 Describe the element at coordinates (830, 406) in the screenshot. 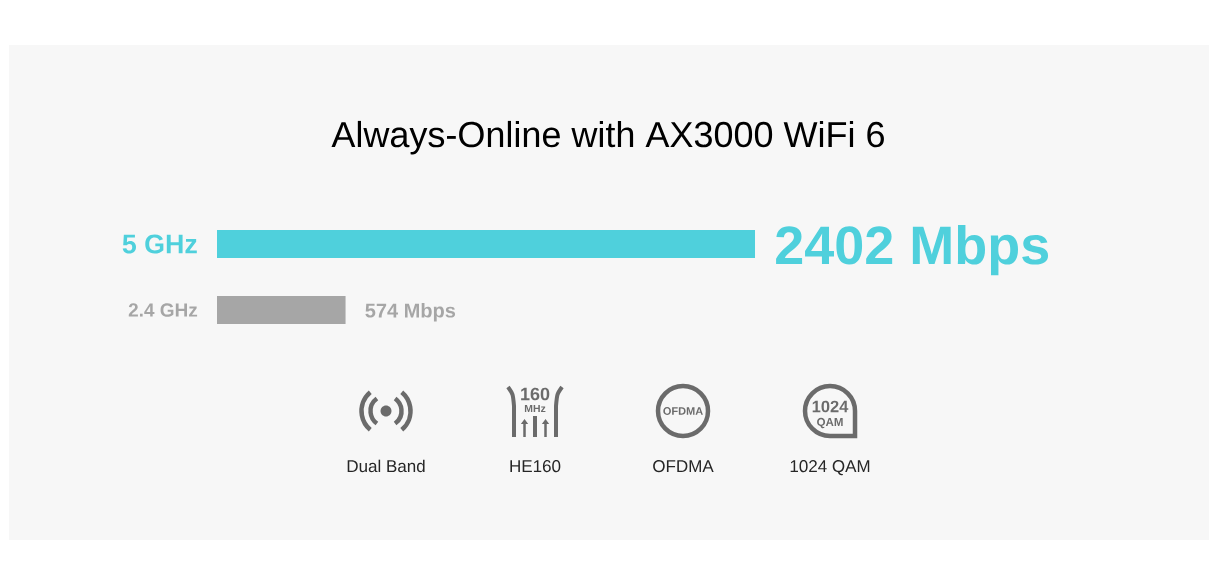

I see `text: 1024` at that location.